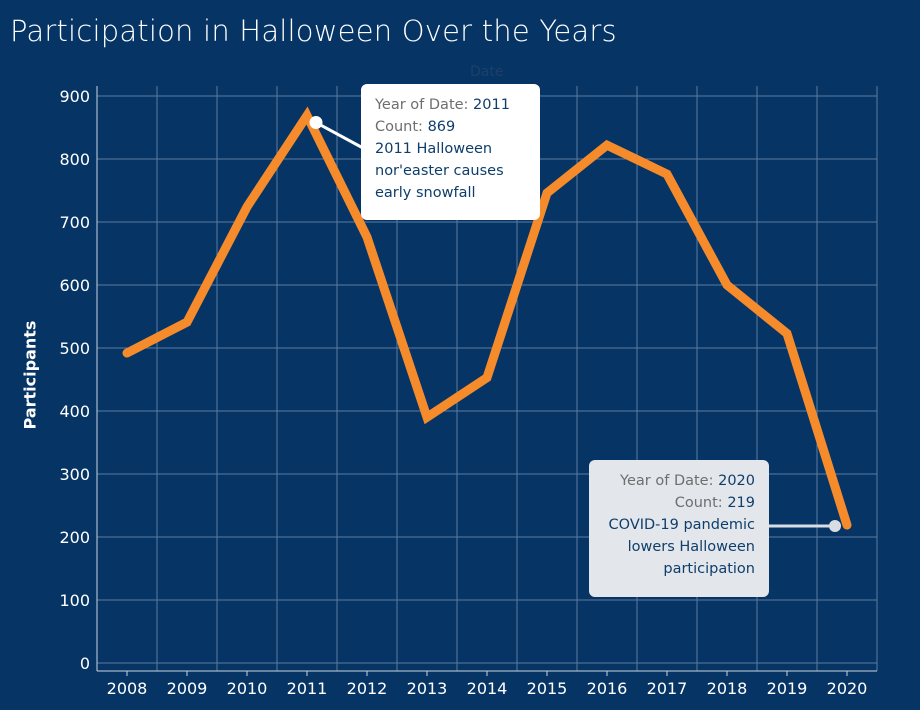  What do you see at coordinates (74, 159) in the screenshot?
I see `y-tick-label: 800` at bounding box center [74, 159].